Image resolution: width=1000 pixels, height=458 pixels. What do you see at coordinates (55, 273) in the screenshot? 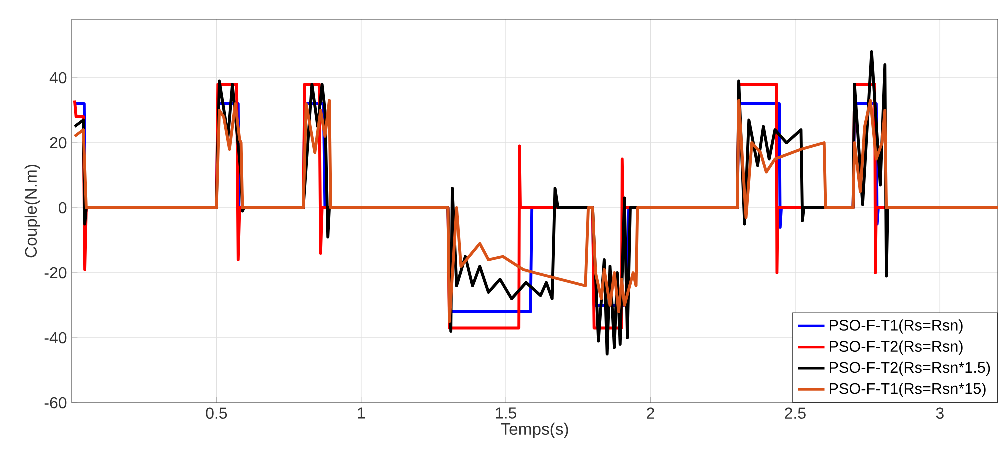
I see `y-tick-label: -20` at bounding box center [55, 273].